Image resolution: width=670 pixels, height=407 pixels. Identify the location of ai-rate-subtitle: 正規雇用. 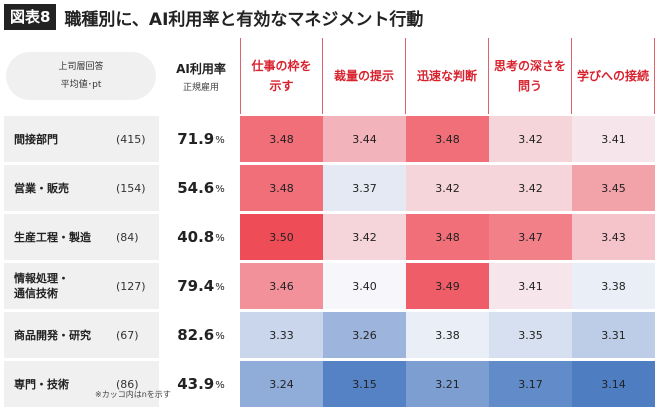
(200, 88).